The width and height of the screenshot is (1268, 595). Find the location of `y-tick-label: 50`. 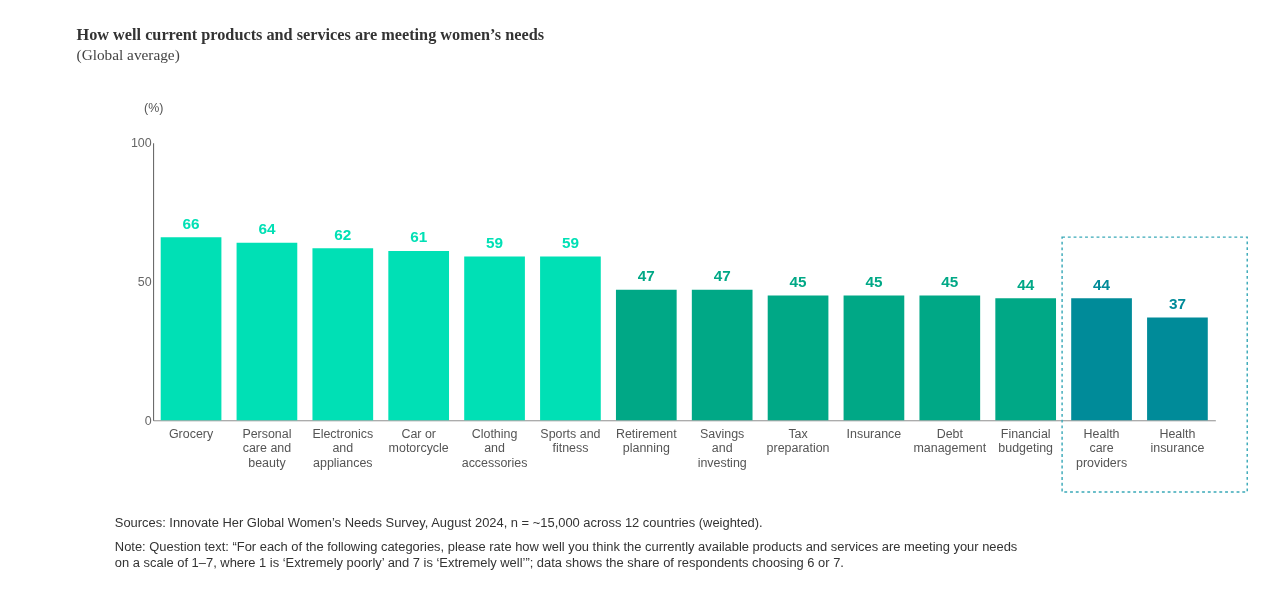

y-tick-label: 50 is located at coordinates (144, 281).